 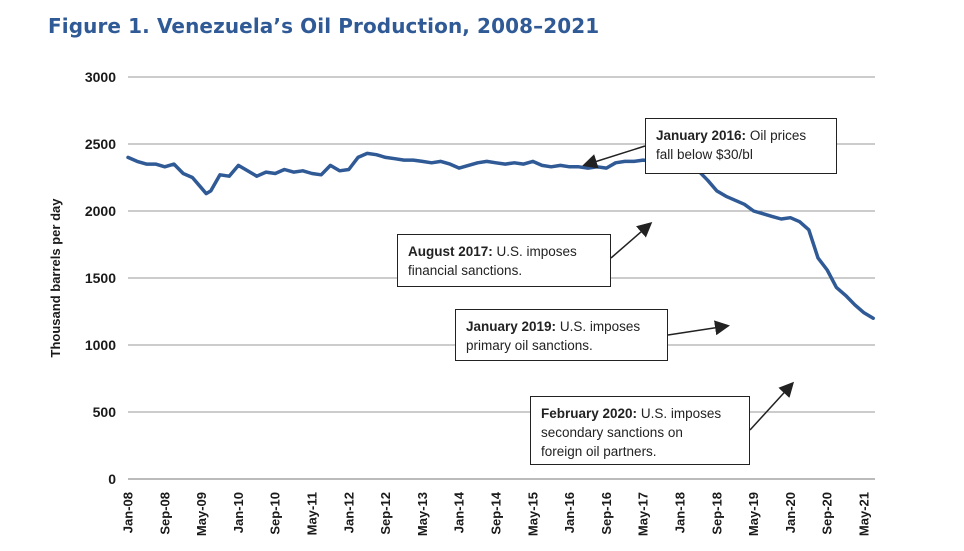 I want to click on y-axis-label: Thousand barrels per day, so click(x=55, y=278).